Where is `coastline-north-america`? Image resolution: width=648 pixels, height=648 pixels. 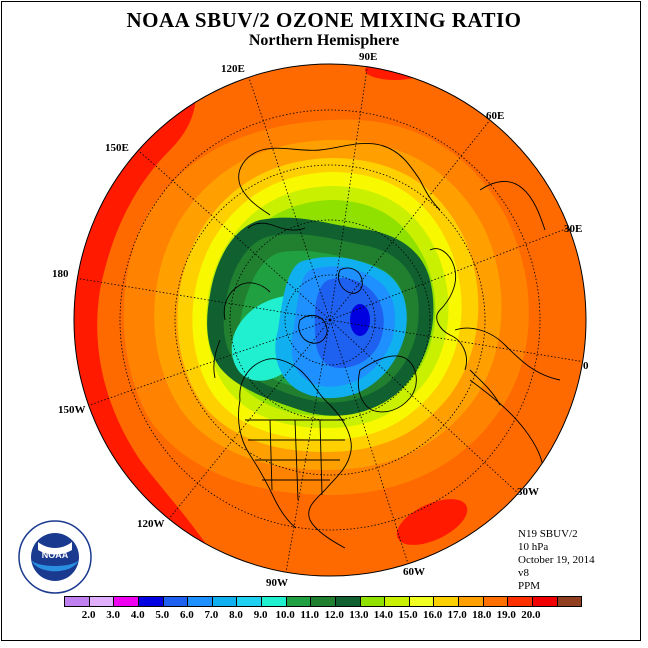
coastline-north-america is located at coordinates (295, 453).